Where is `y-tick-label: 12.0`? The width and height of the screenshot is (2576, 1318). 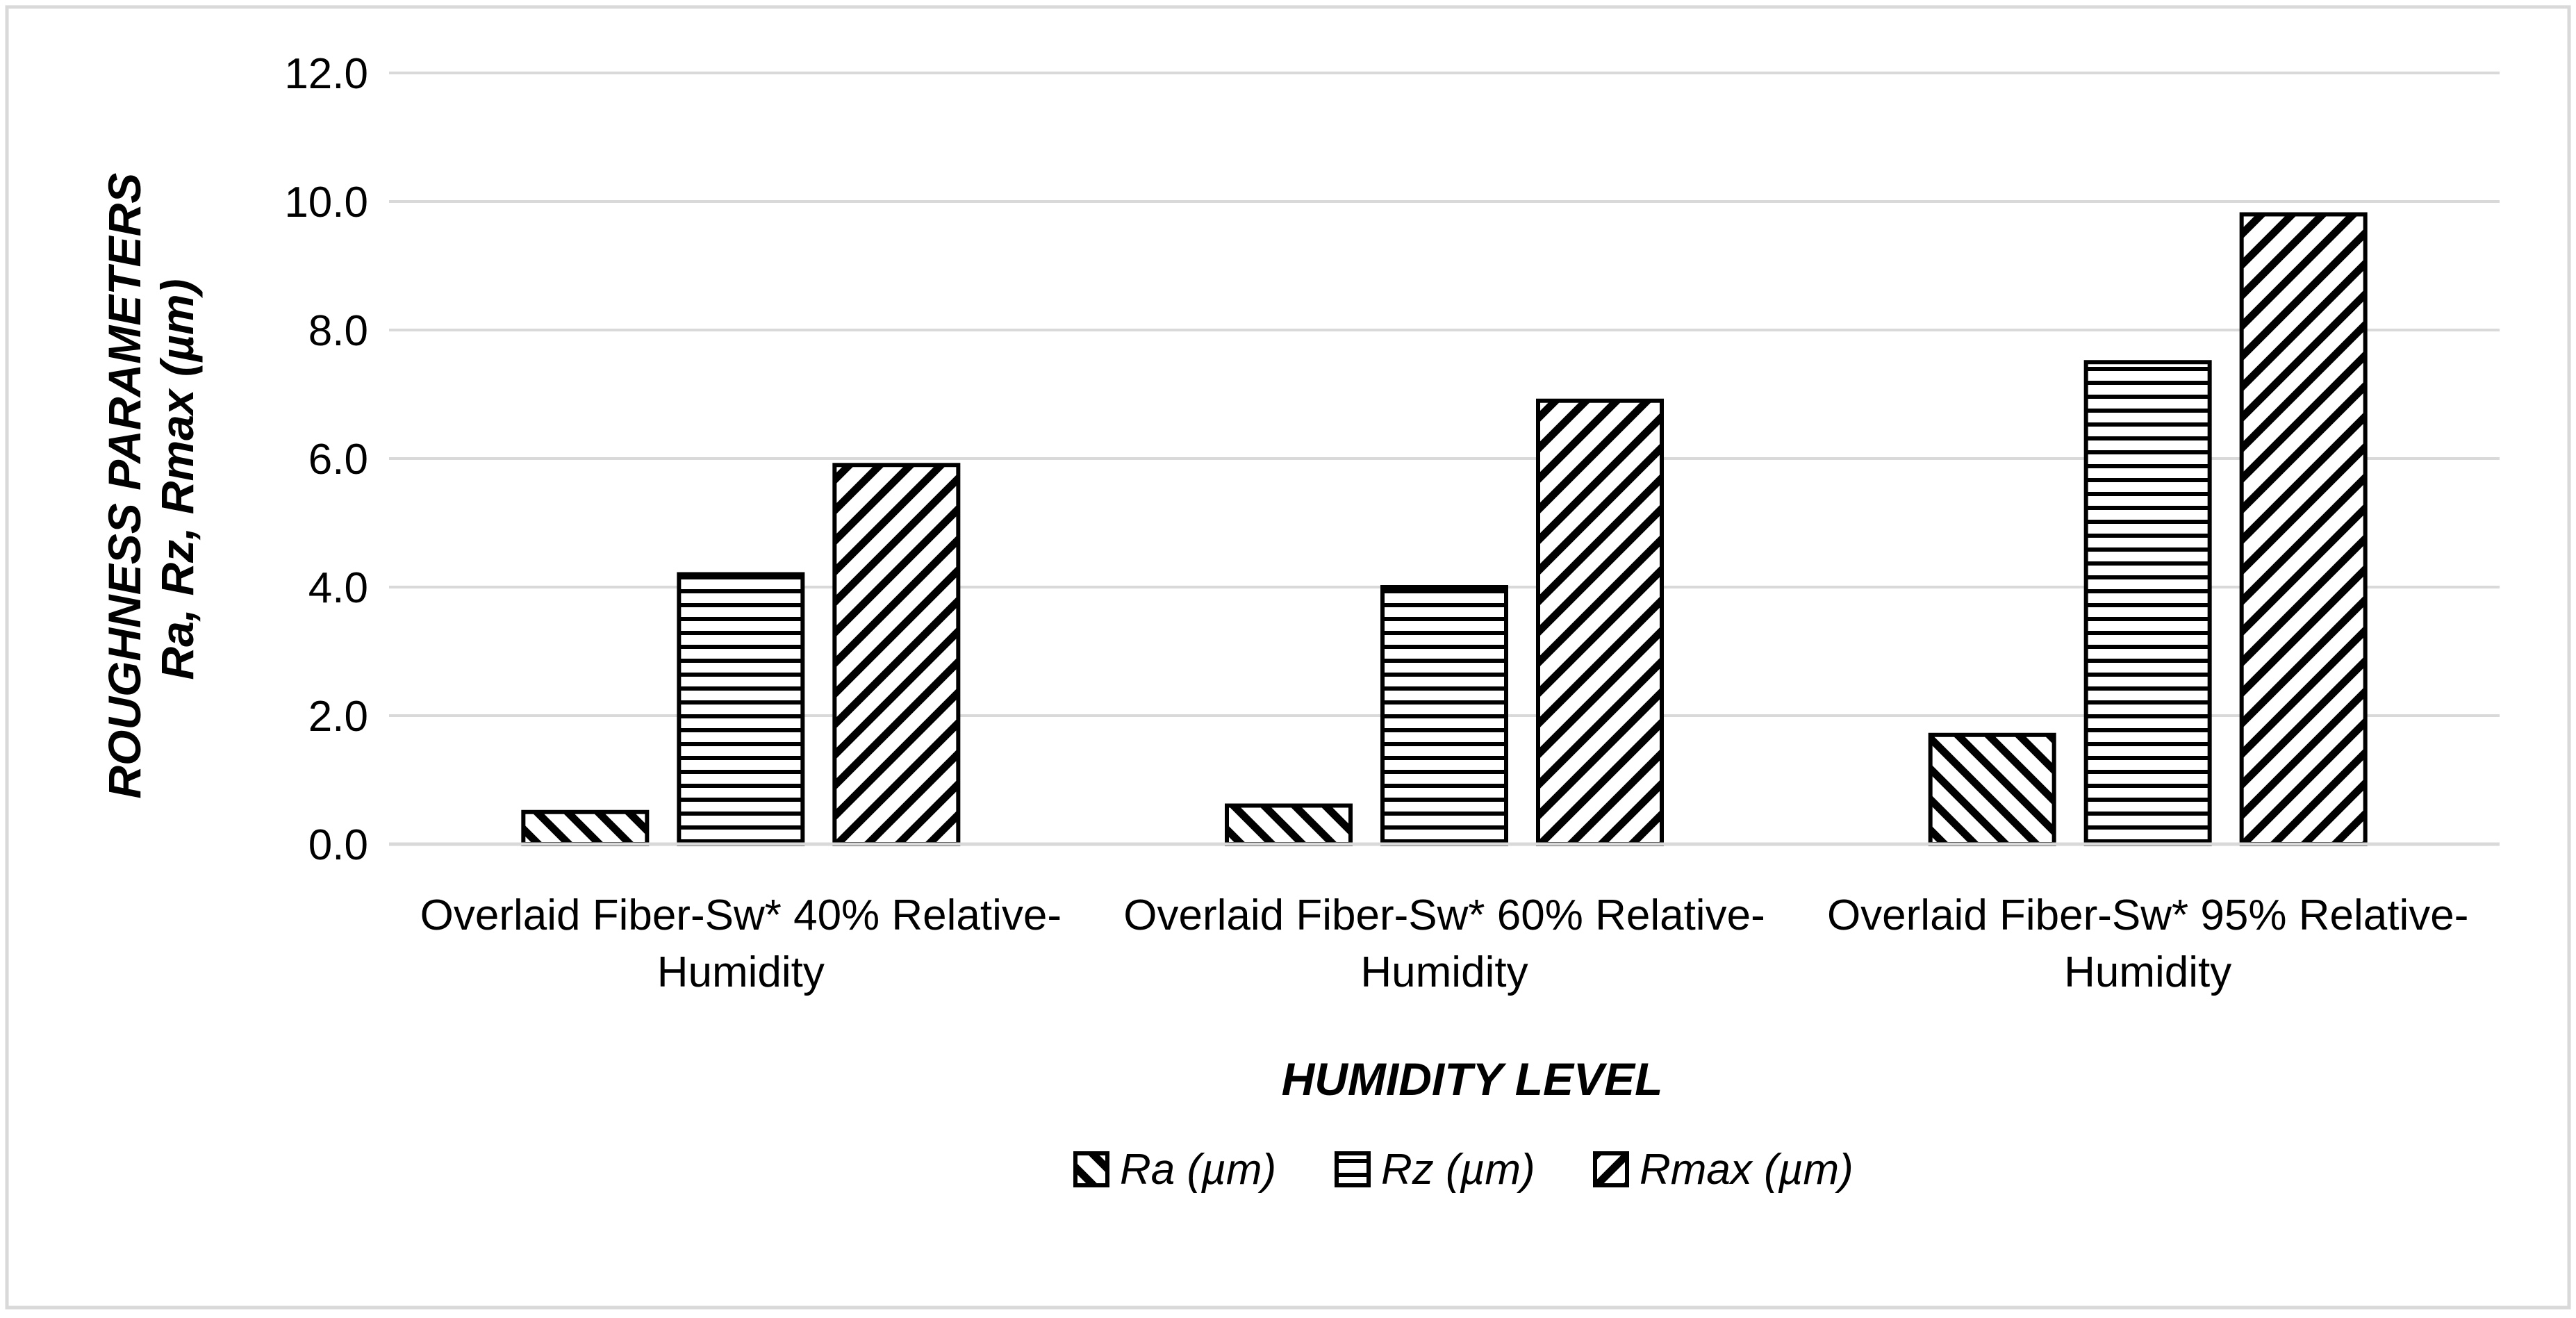 y-tick-label: 12.0 is located at coordinates (326, 74).